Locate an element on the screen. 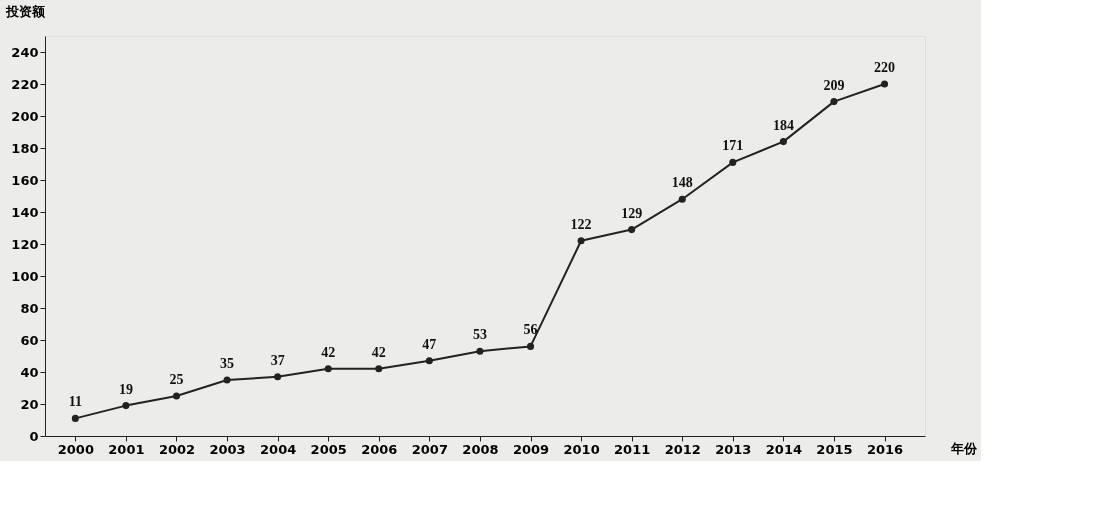 The width and height of the screenshot is (1105, 506). x-tick-label: 2001 is located at coordinates (126, 449).